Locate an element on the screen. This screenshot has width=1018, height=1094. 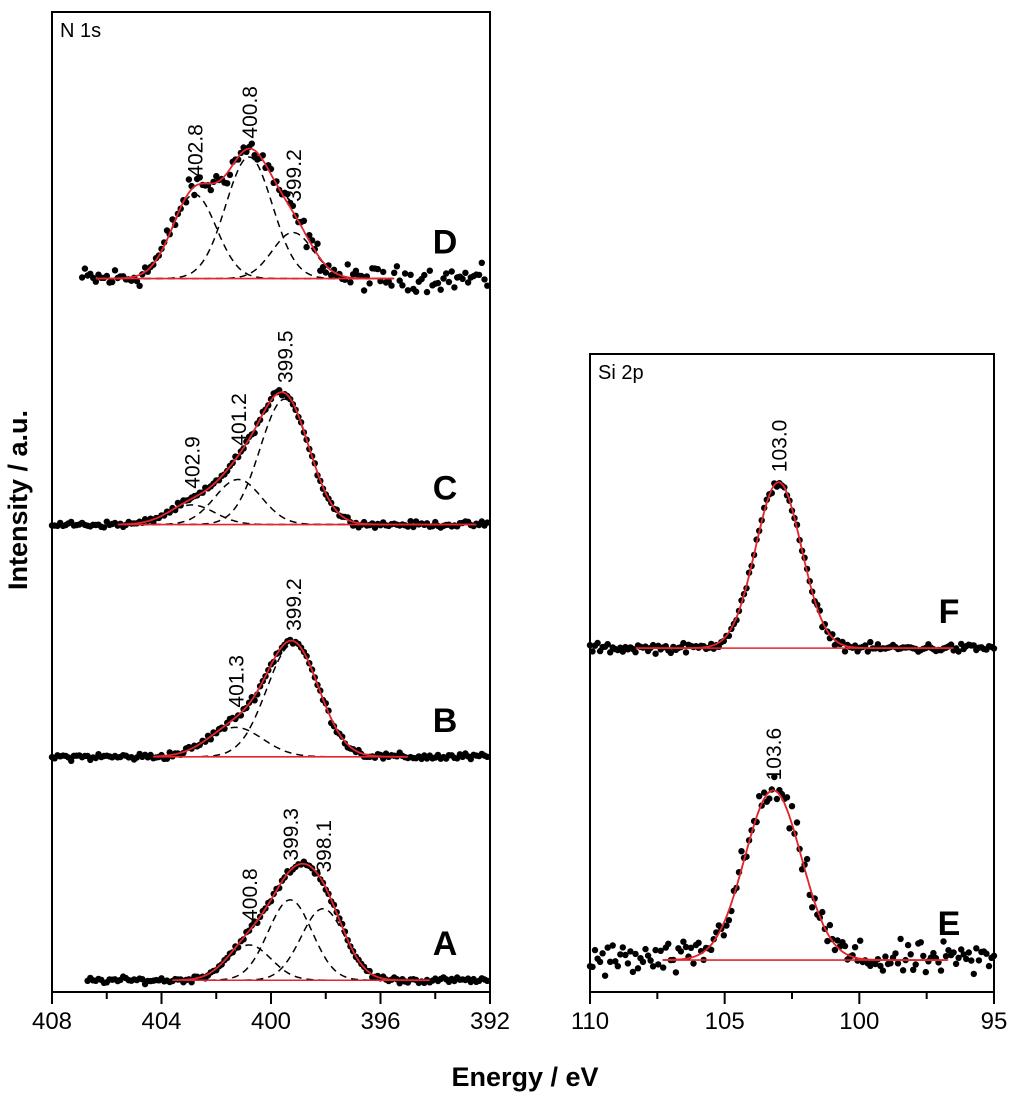
x-axis-title: Energy / eV is located at coordinates (524, 1077).